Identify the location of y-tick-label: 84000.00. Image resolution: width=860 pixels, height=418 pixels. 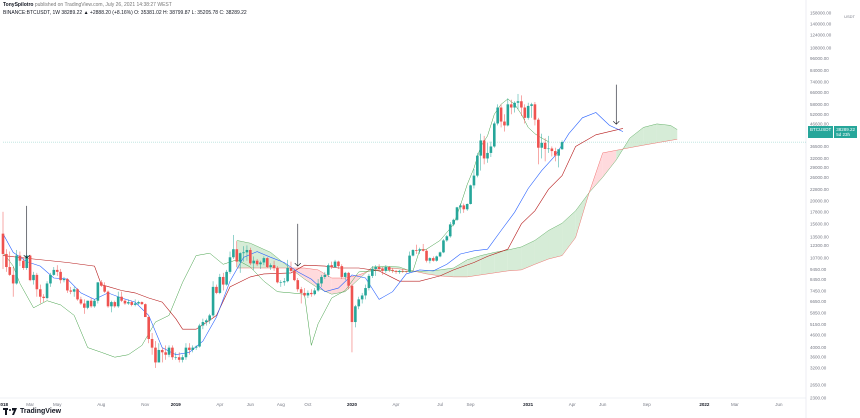
(819, 70).